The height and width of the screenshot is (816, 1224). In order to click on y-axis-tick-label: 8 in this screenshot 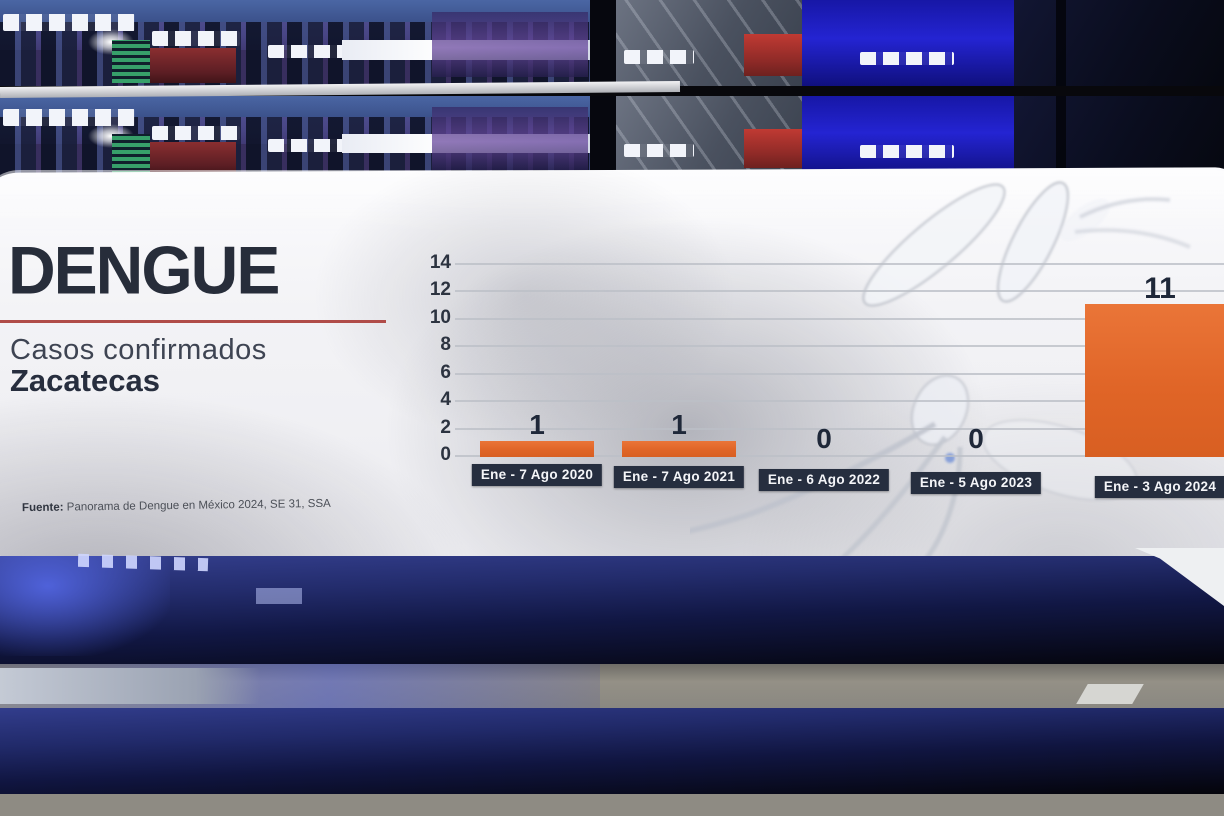, I will do `click(445, 345)`.